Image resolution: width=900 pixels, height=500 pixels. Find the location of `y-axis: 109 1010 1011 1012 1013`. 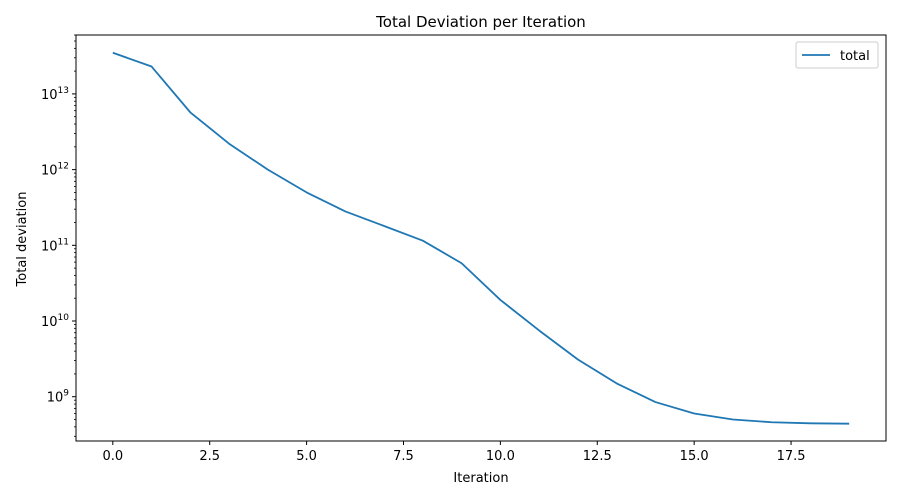

y-axis: 109 1010 1011 1012 1013 is located at coordinates (58, 235).